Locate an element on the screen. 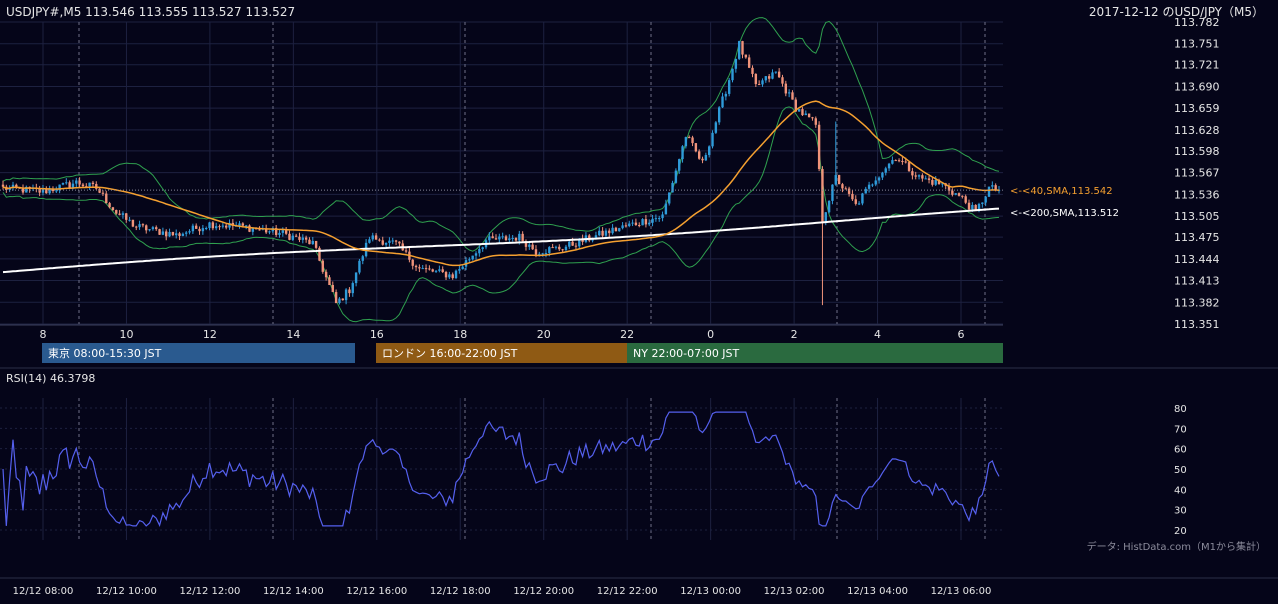  rsi-time-tick-label: 12/12 10:00 is located at coordinates (126, 591).